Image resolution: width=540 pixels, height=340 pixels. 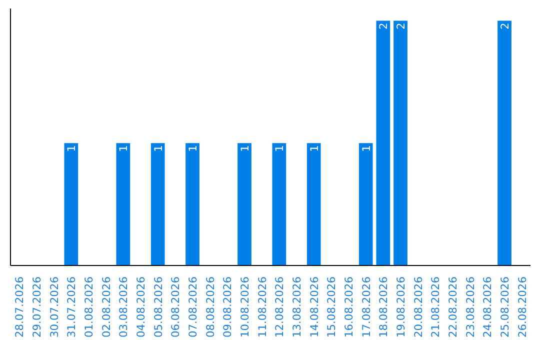 What do you see at coordinates (331, 307) in the screenshot?
I see `x-tick-label: 15.08.2026` at bounding box center [331, 307].